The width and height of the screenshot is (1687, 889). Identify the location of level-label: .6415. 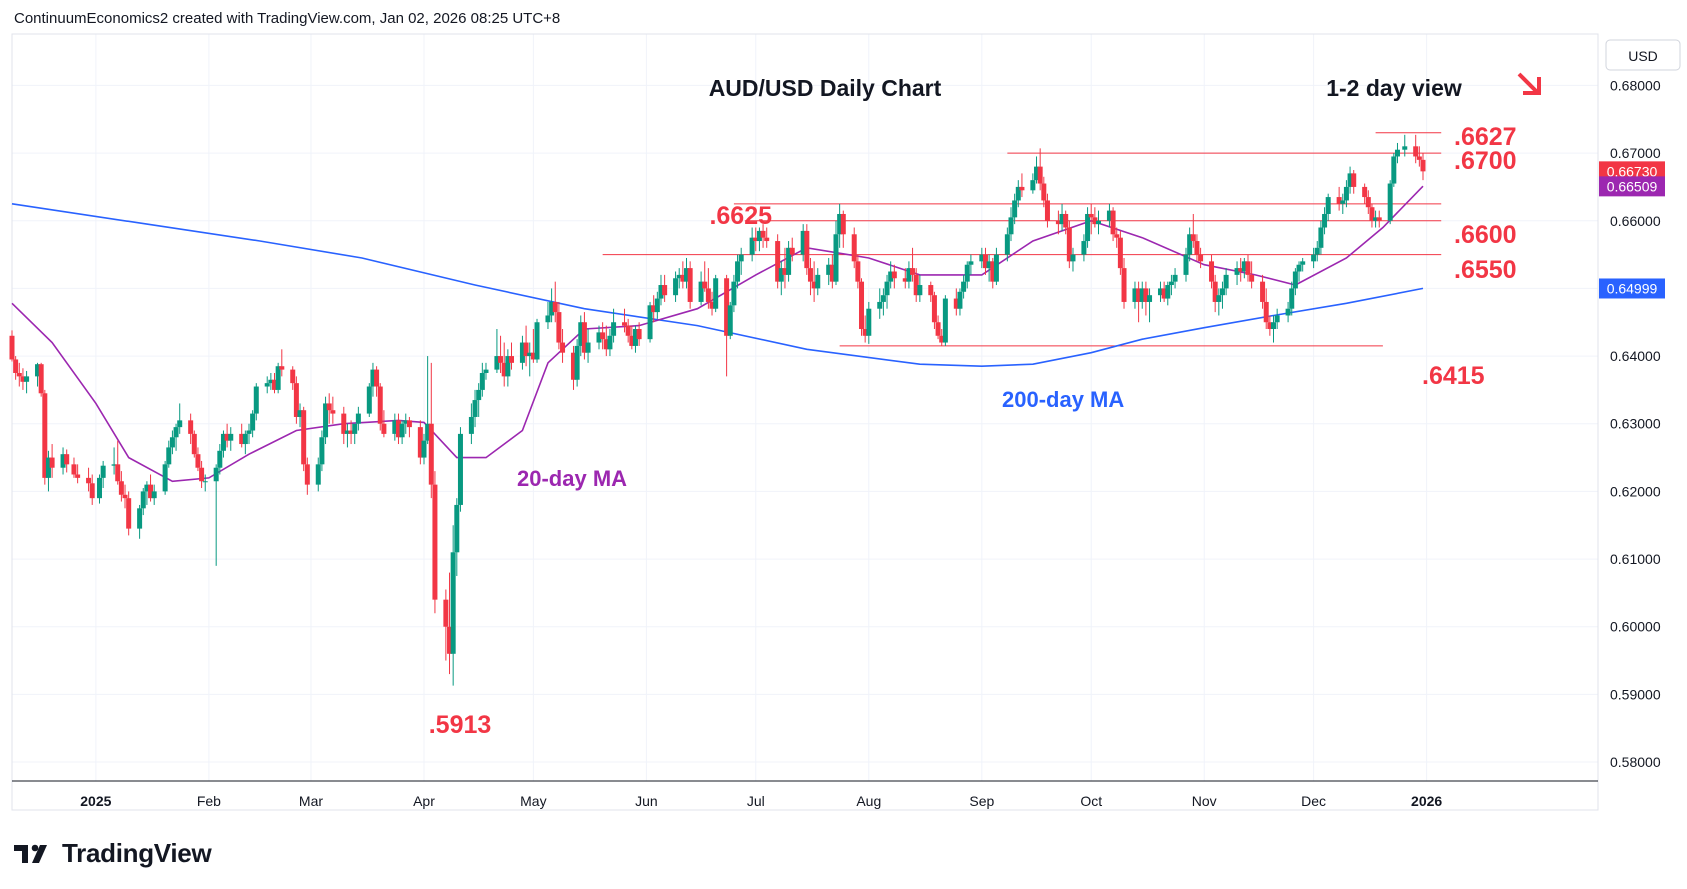
(1453, 376).